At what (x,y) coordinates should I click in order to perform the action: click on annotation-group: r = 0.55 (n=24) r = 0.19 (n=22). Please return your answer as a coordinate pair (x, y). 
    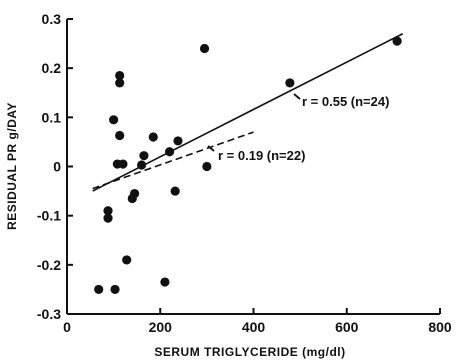
    Looking at the image, I should click on (298, 128).